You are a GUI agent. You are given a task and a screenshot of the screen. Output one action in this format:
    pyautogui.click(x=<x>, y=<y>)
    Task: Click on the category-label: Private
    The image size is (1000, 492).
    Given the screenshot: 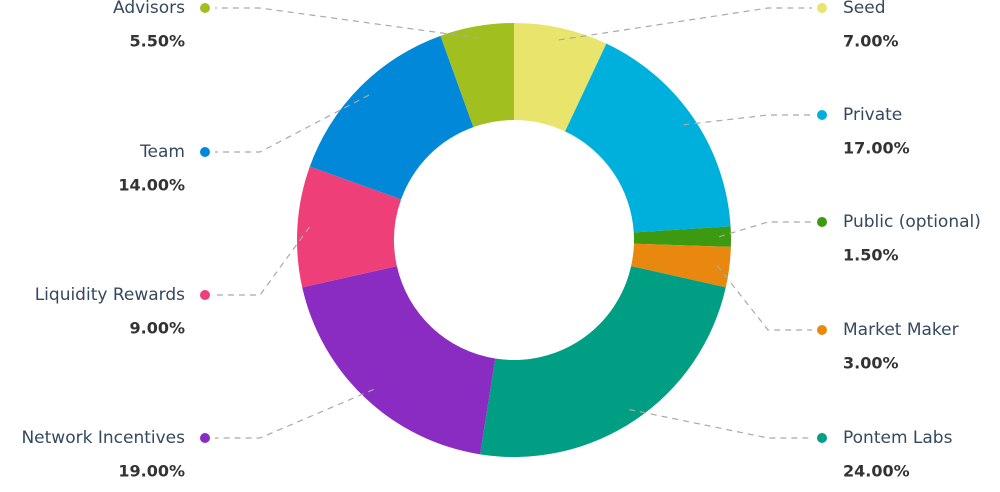 What is the action you would take?
    pyautogui.click(x=872, y=115)
    